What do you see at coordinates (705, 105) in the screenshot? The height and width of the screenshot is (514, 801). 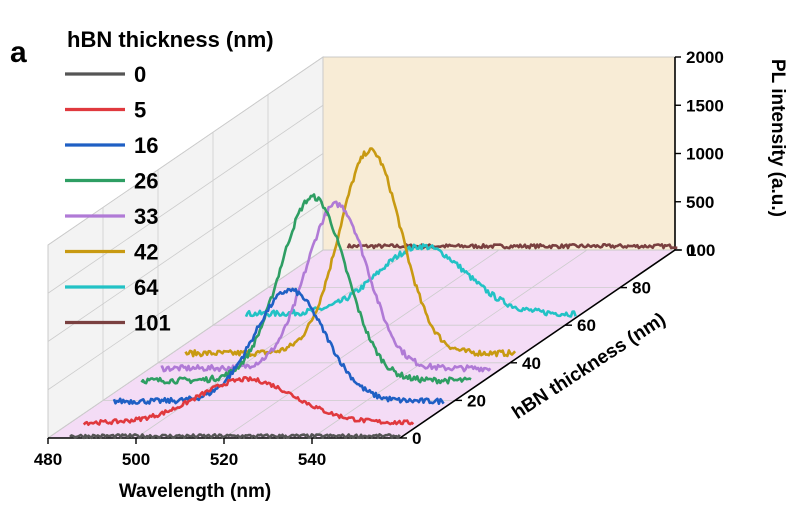 I see `z-tick-label: 1500` at bounding box center [705, 105].